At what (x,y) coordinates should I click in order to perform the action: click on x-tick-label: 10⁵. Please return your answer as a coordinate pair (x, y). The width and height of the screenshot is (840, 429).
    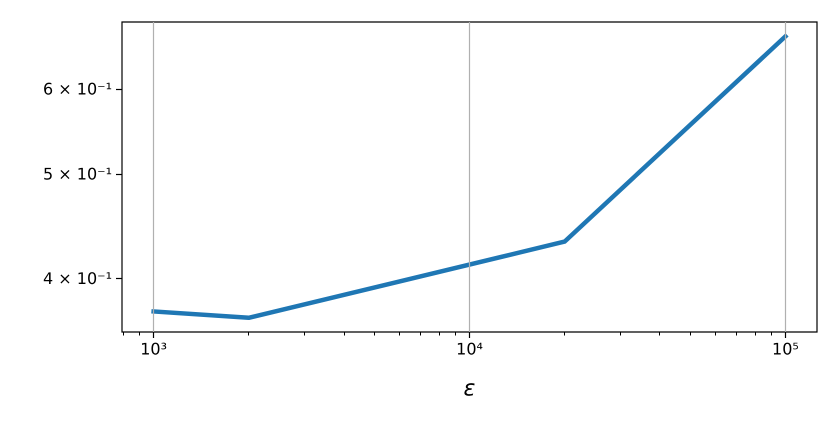
    Looking at the image, I should click on (785, 349).